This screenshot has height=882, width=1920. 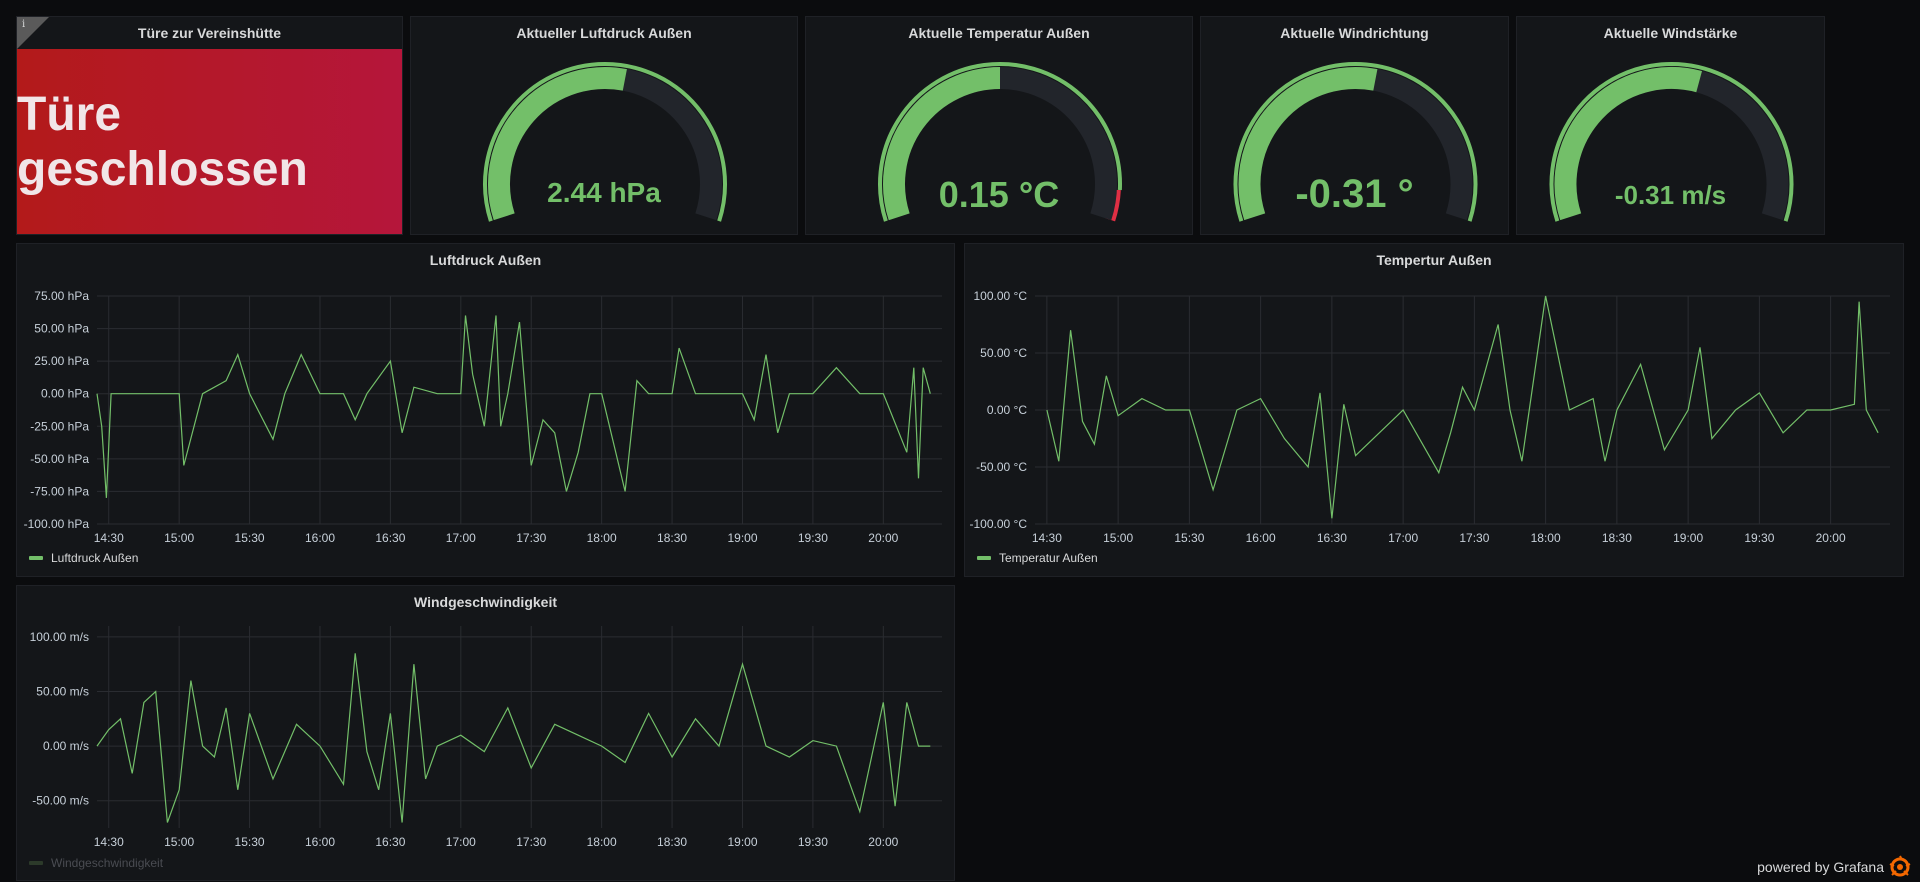 I want to click on panel-title: Aktuelle Temperatur Außen, so click(x=999, y=33).